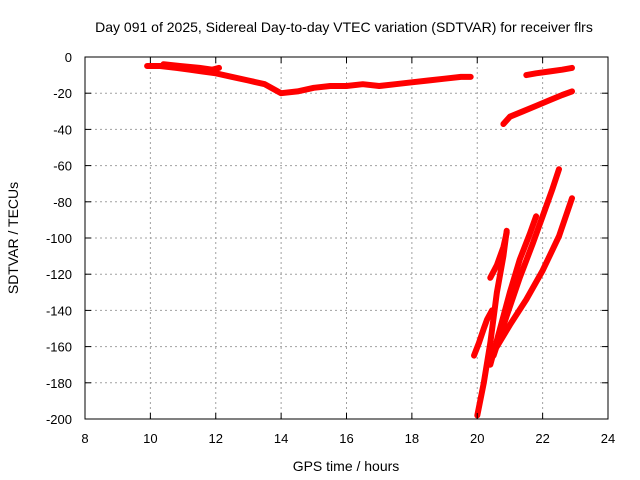  I want to click on y-tick-label: -100, so click(59, 238).